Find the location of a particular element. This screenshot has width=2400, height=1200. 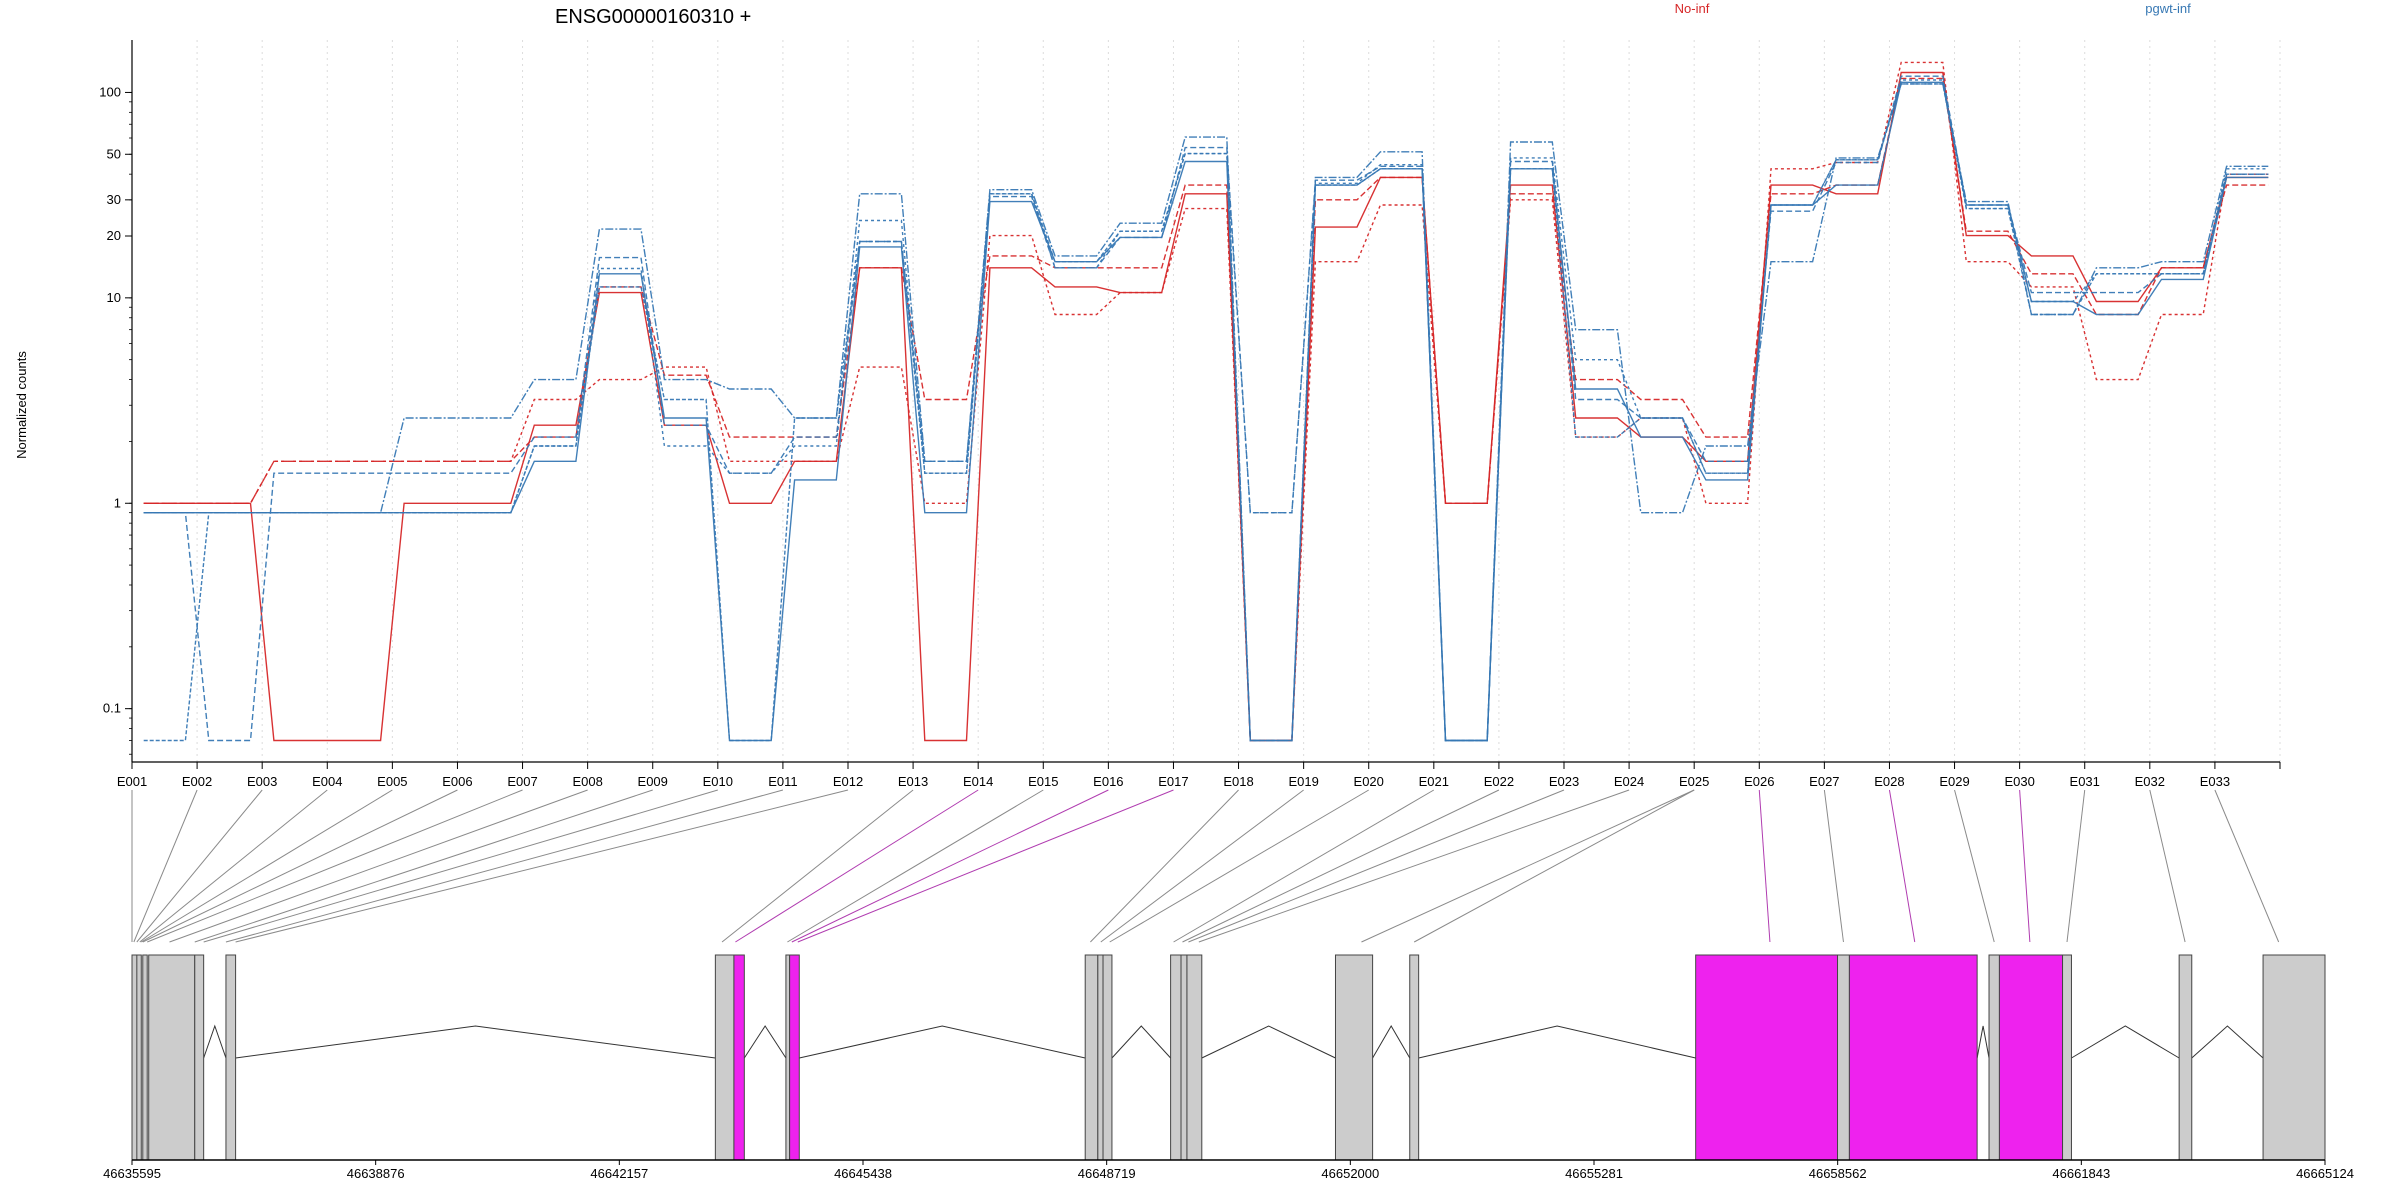

x-tick-label: E001 is located at coordinates (132, 781).